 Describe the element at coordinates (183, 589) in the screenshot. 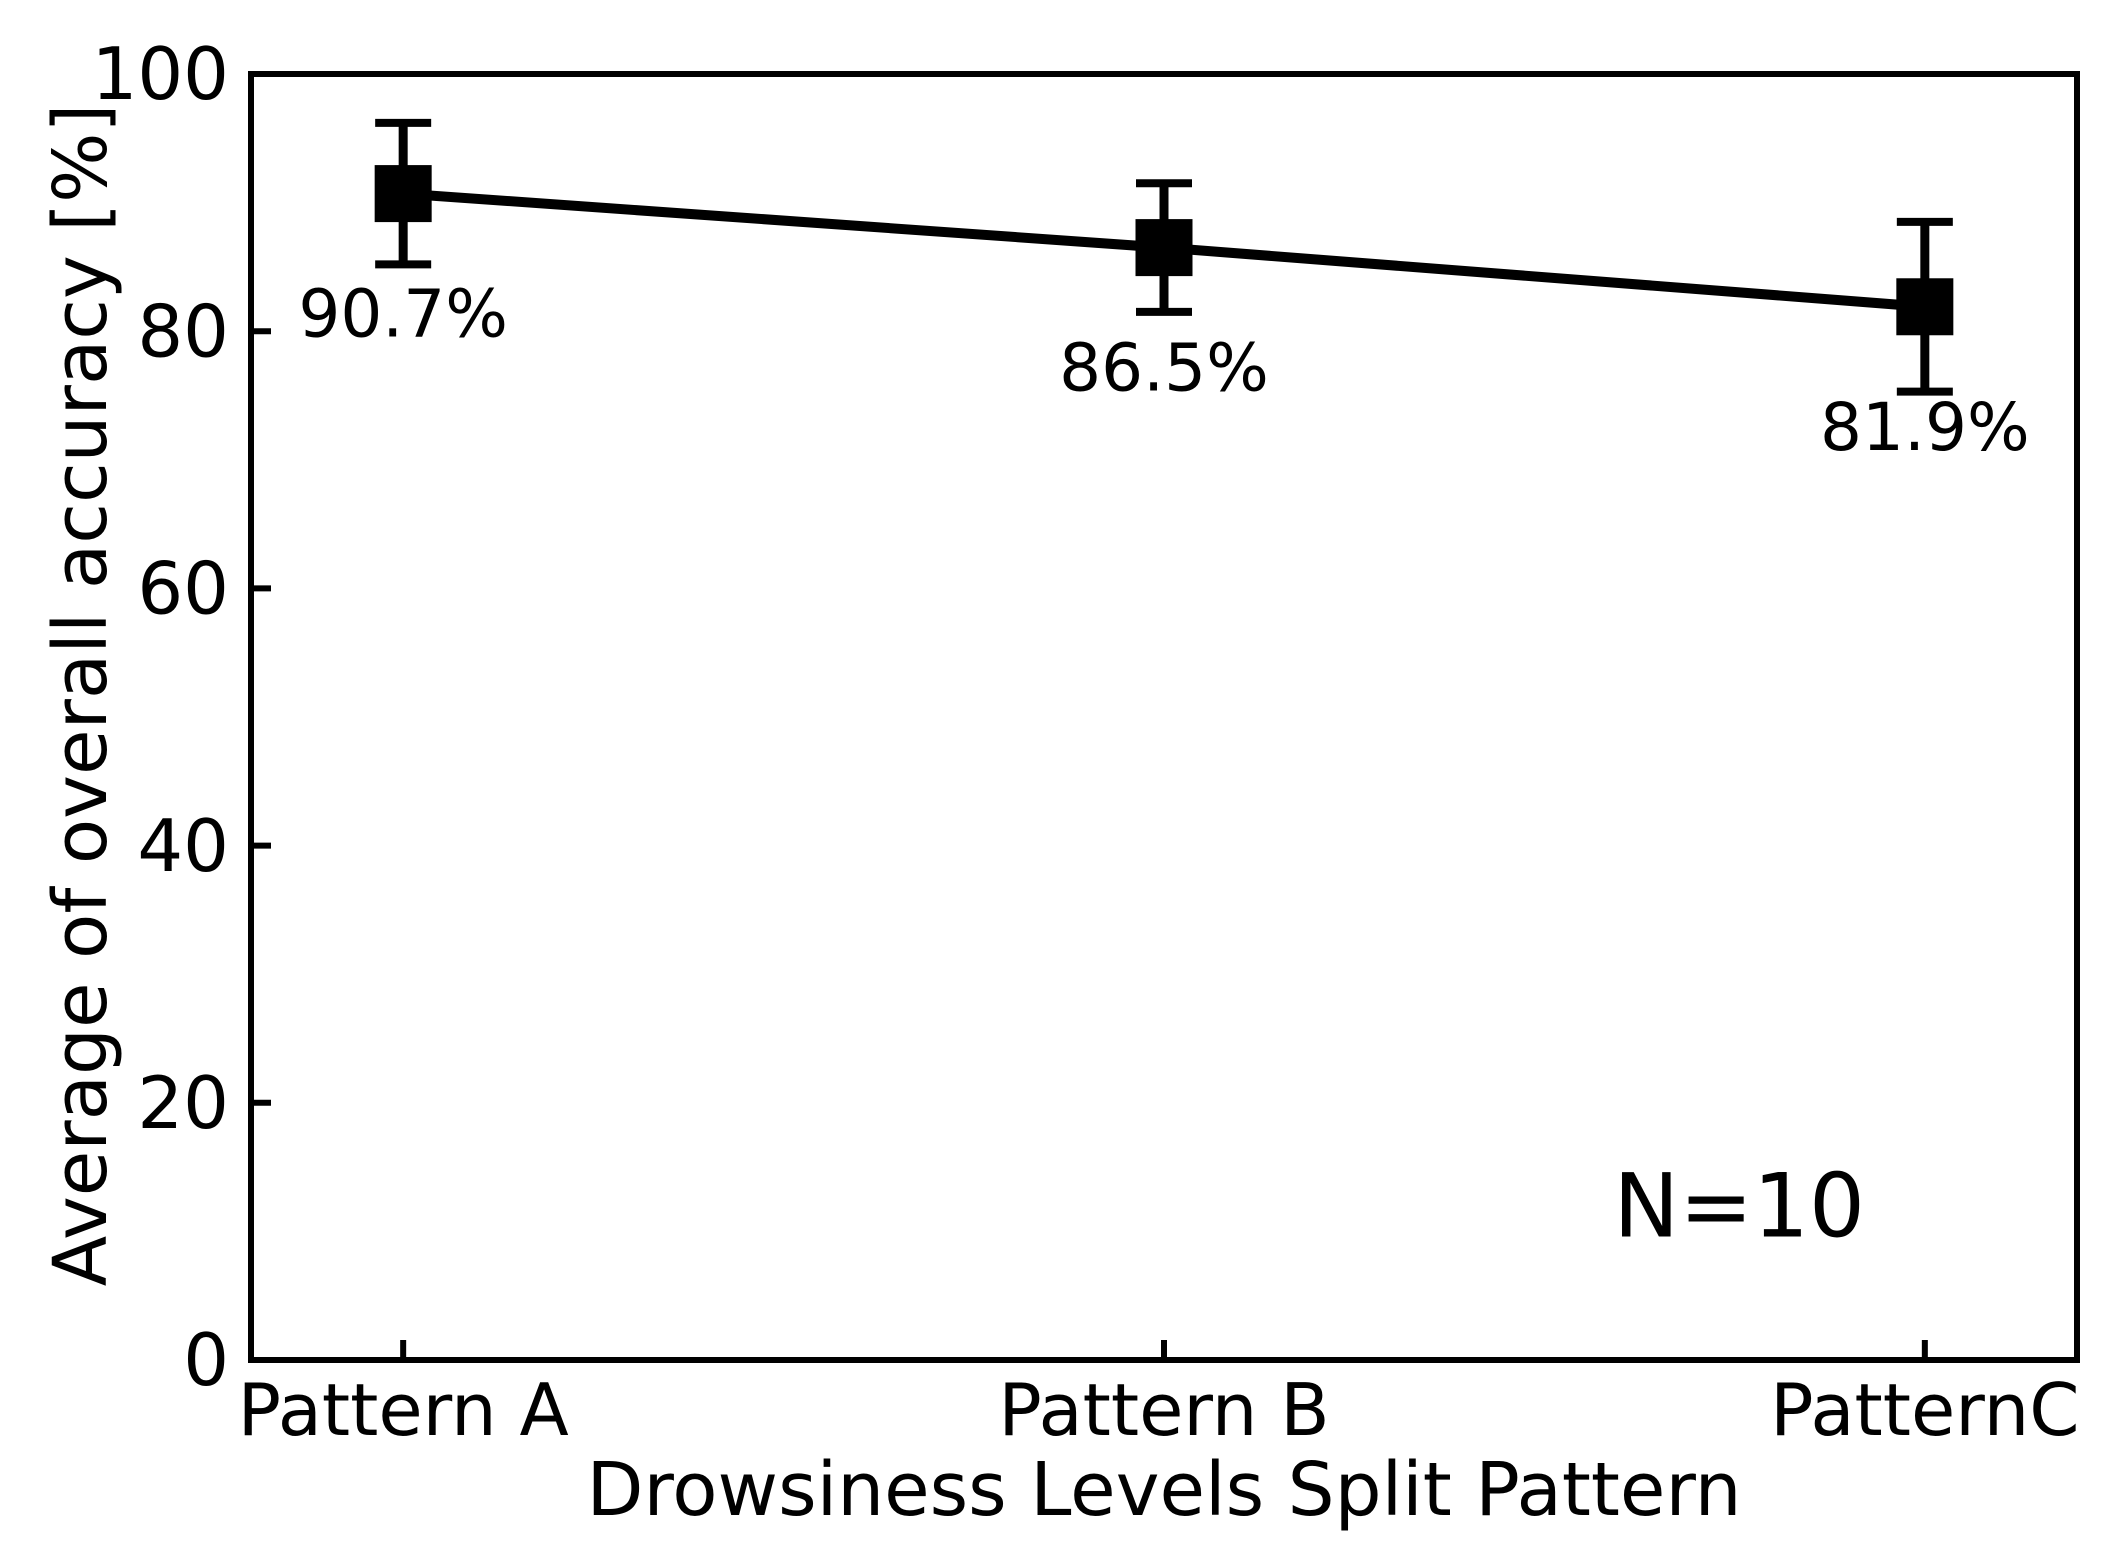

I see `y-tick-label: 60` at that location.